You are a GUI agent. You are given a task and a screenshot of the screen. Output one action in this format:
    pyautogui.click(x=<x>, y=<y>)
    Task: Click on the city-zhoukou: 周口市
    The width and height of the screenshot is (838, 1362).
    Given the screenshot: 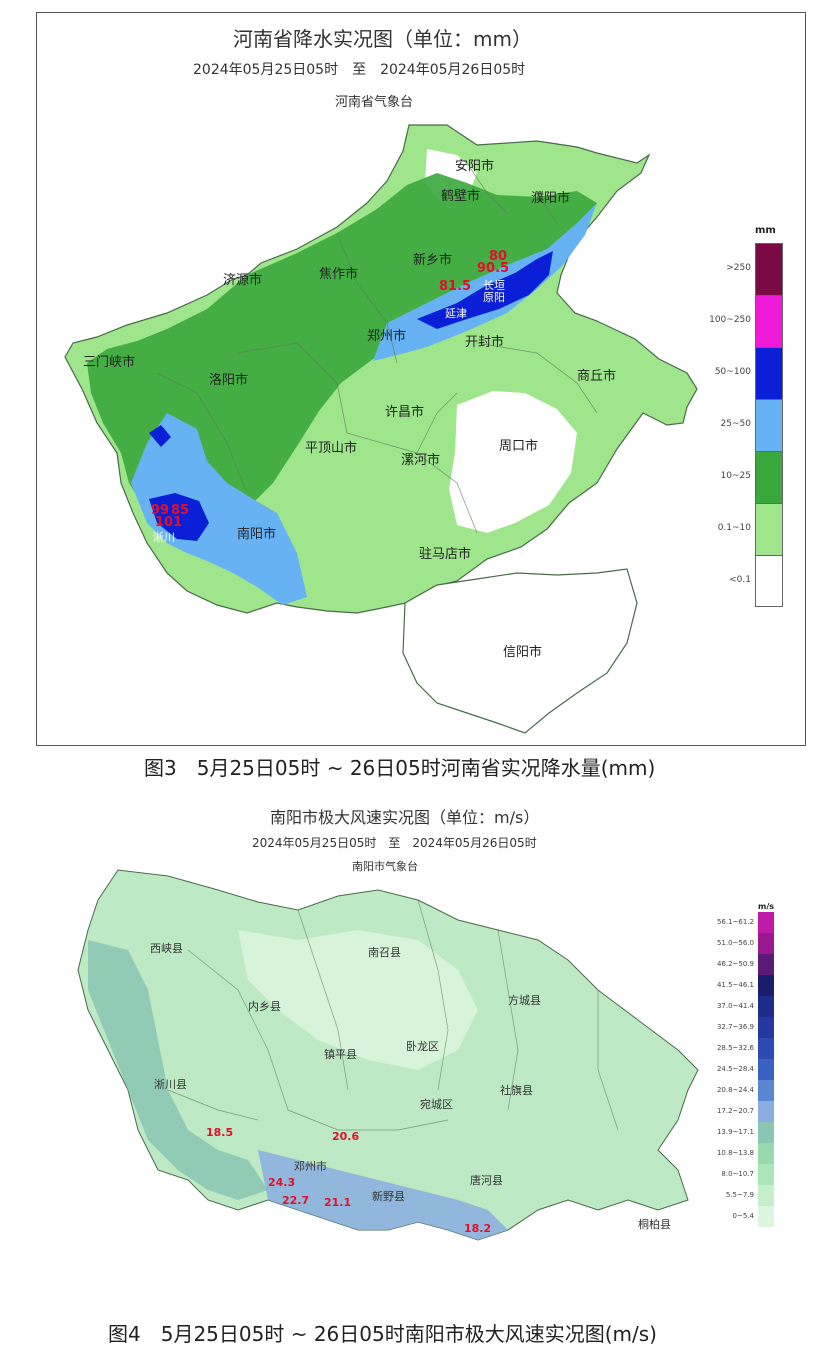 What is the action you would take?
    pyautogui.click(x=519, y=446)
    